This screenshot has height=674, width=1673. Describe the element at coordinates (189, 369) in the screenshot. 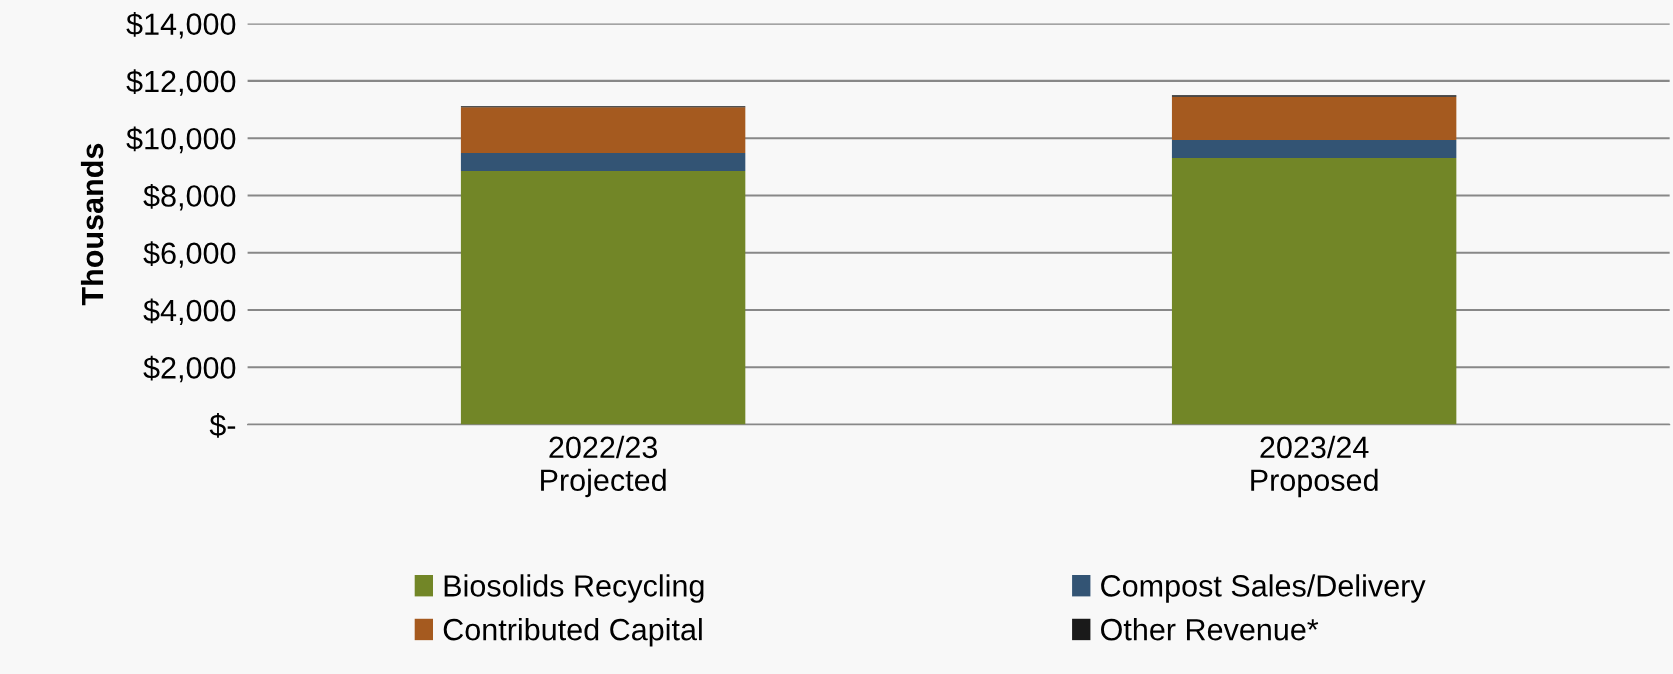

I see `y-tick-label: $2,000` at that location.